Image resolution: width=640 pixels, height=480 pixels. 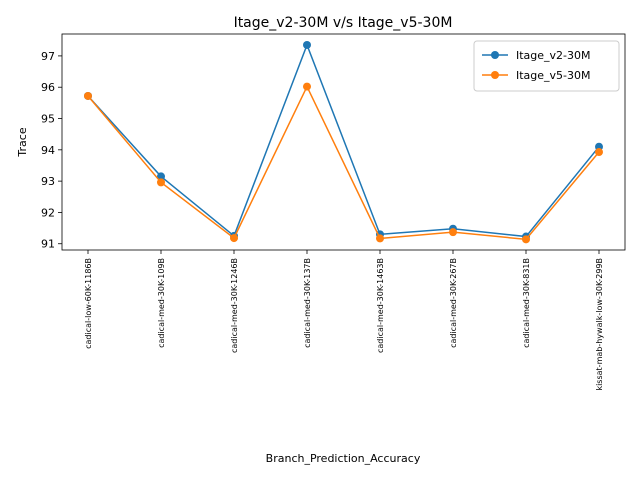 I want to click on x-tick-label: cadical-med-30K-1246B, so click(x=234, y=305).